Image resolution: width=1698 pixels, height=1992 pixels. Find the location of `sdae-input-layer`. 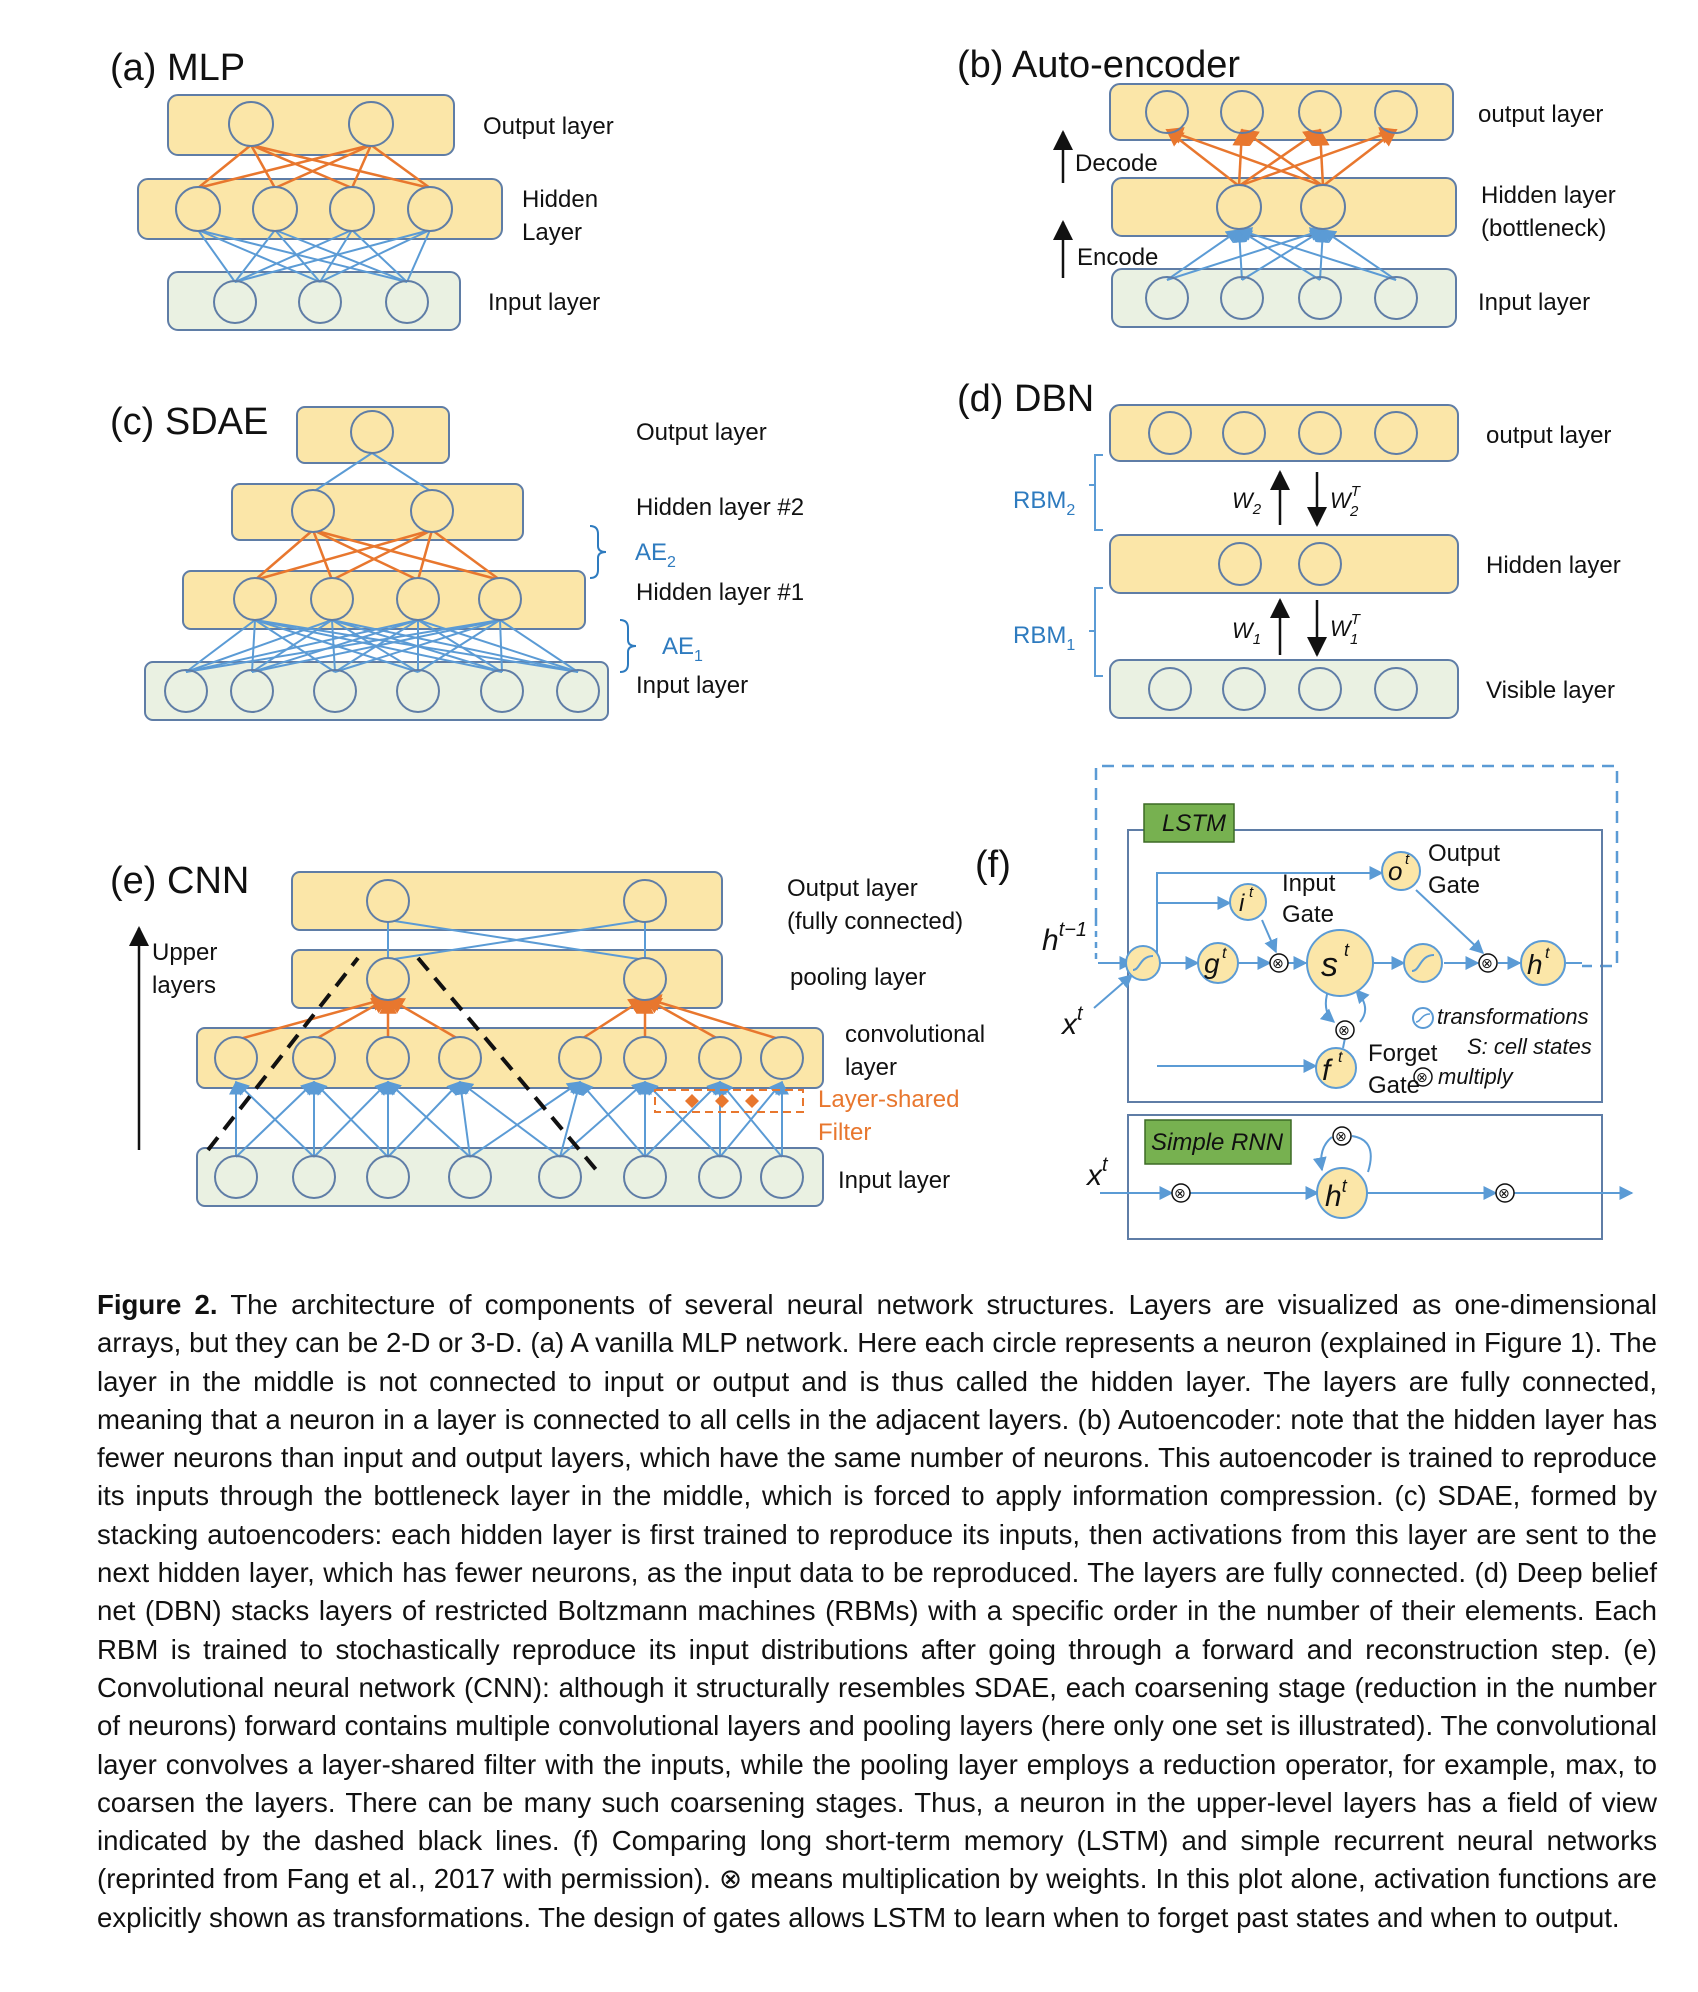

sdae-input-layer is located at coordinates (376, 691).